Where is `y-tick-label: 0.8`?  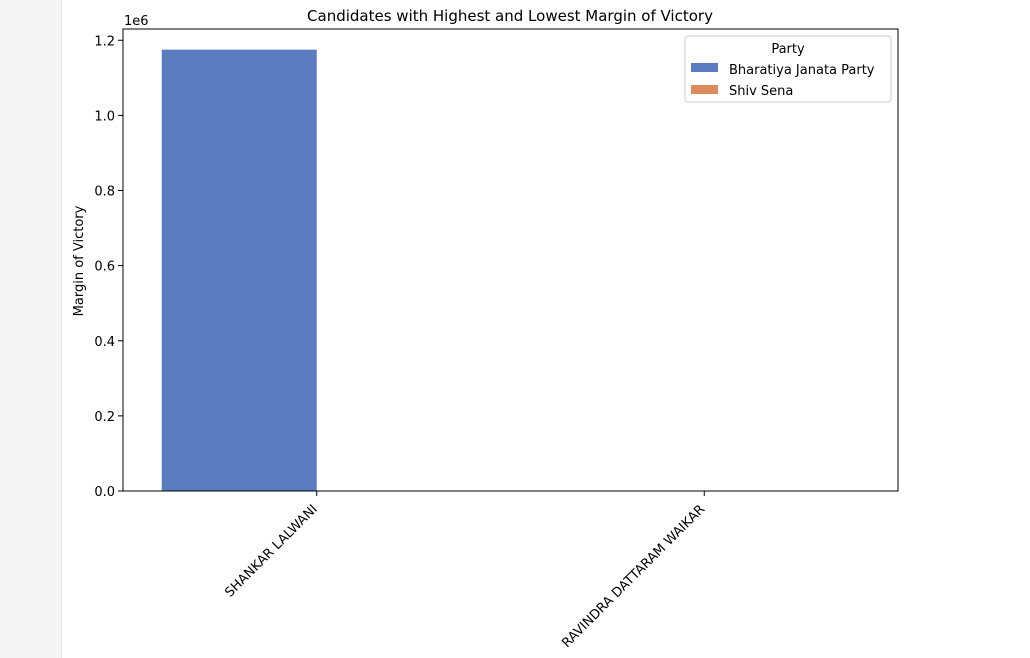
y-tick-label: 0.8 is located at coordinates (104, 192).